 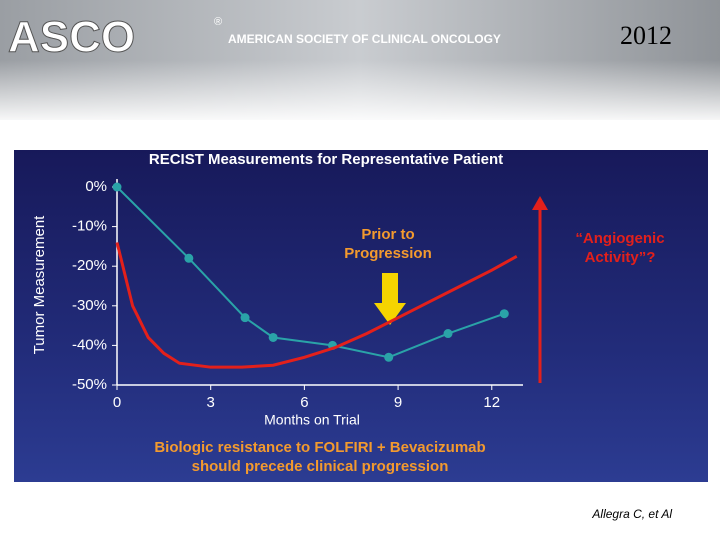 I want to click on caption: should precede clinical progression, so click(x=320, y=466).